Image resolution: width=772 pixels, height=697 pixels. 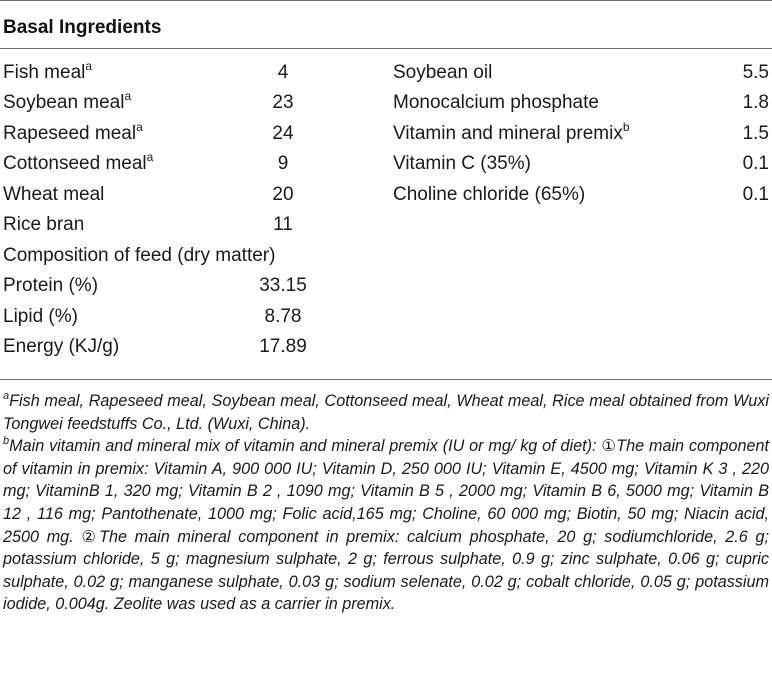 What do you see at coordinates (40, 316) in the screenshot?
I see `composition-name: Lipid (%)` at bounding box center [40, 316].